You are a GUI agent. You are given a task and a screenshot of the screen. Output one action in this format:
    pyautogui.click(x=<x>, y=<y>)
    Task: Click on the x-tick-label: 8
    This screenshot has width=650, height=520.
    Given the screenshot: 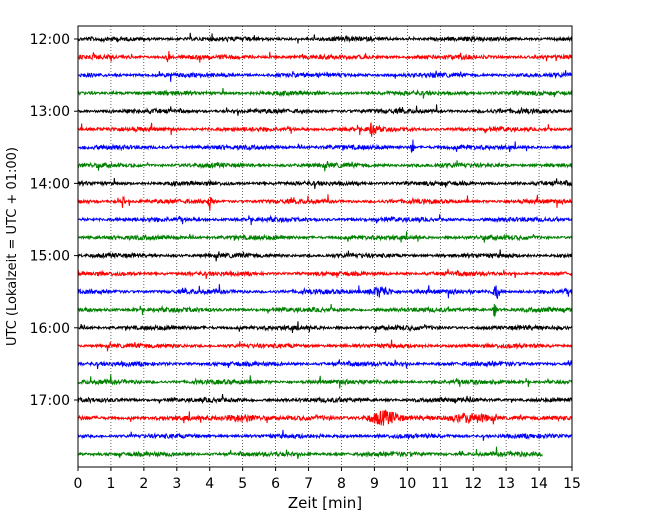 What is the action you would take?
    pyautogui.click(x=341, y=484)
    